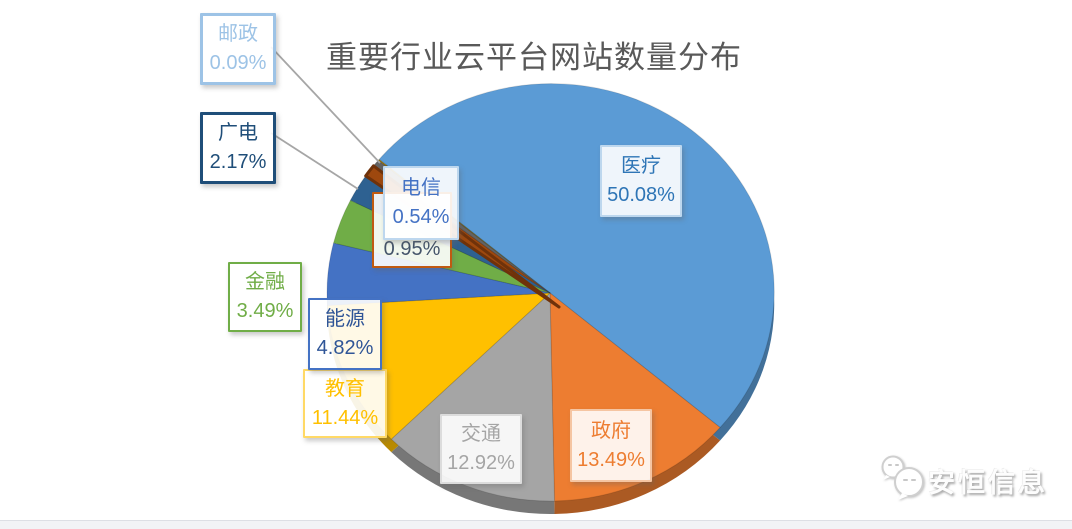 This screenshot has height=529, width=1072. I want to click on callout-percent: 2.17%, so click(238, 162).